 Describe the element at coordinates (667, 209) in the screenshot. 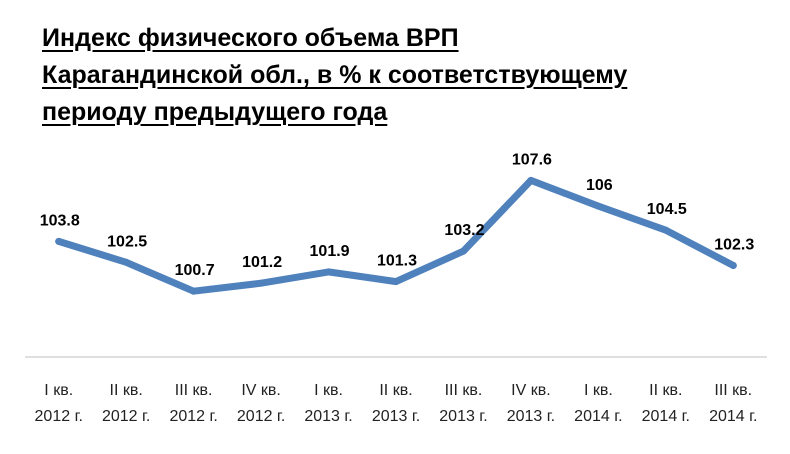

I see `data-label: 104.5` at that location.